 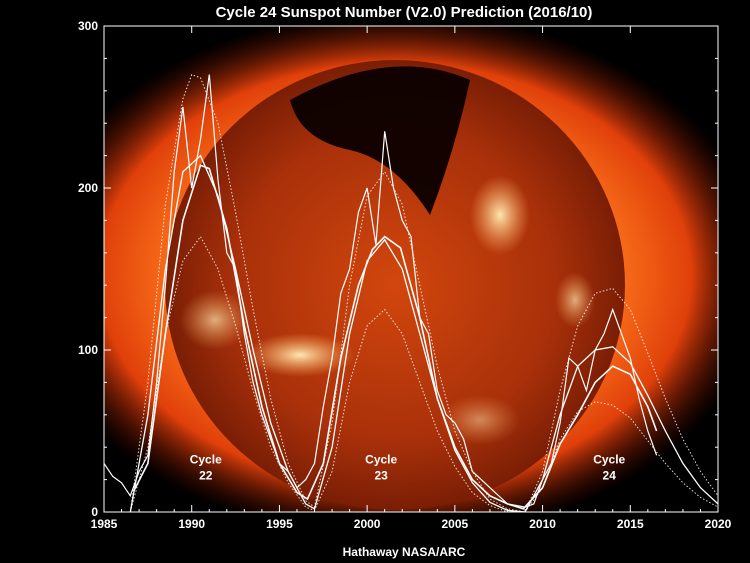 I want to click on cycle-label-number: 22, so click(x=206, y=476).